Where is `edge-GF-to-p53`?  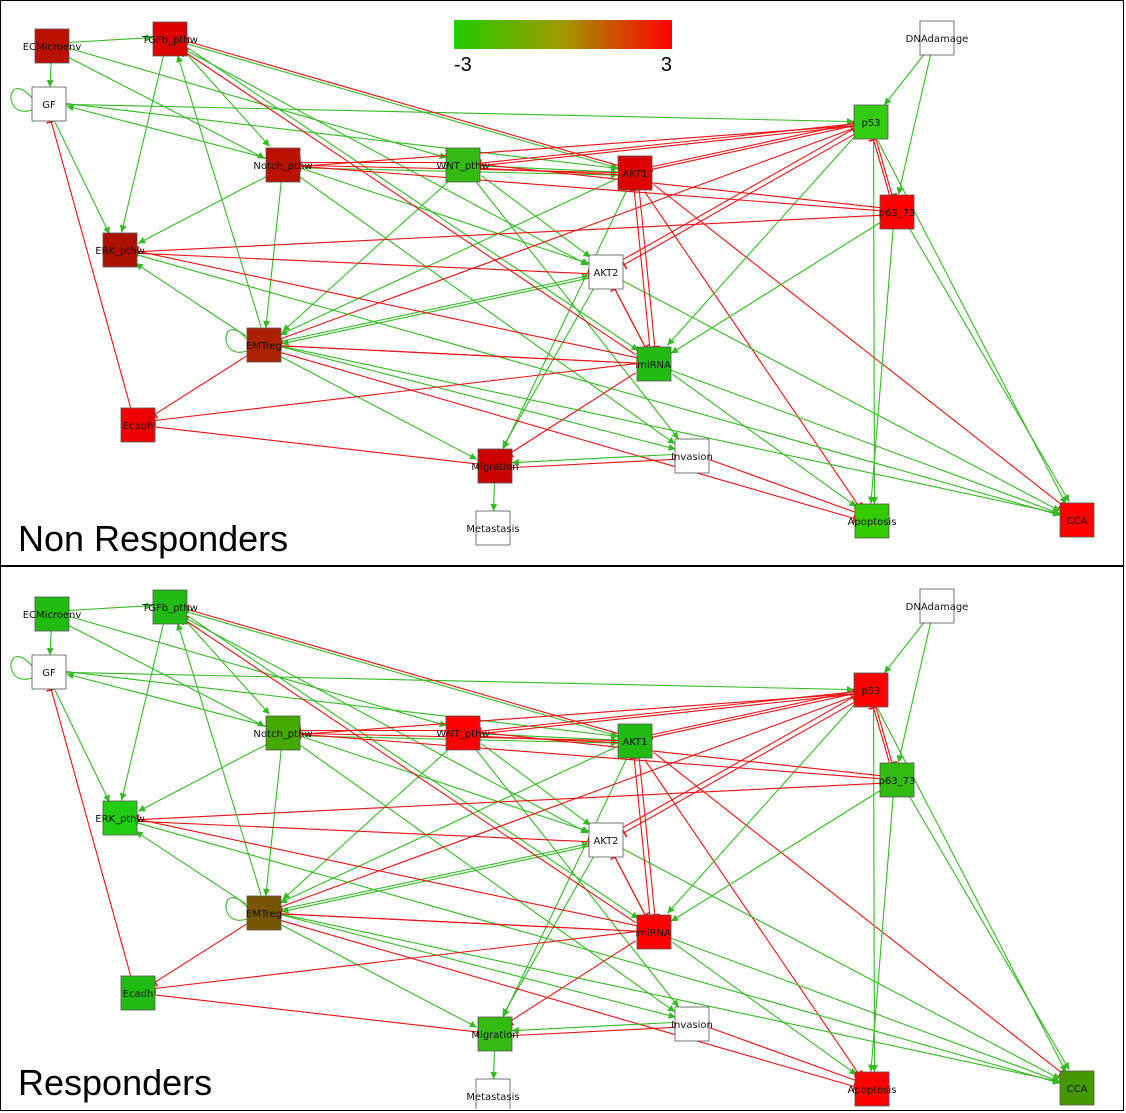 edge-GF-to-p53 is located at coordinates (460, 682).